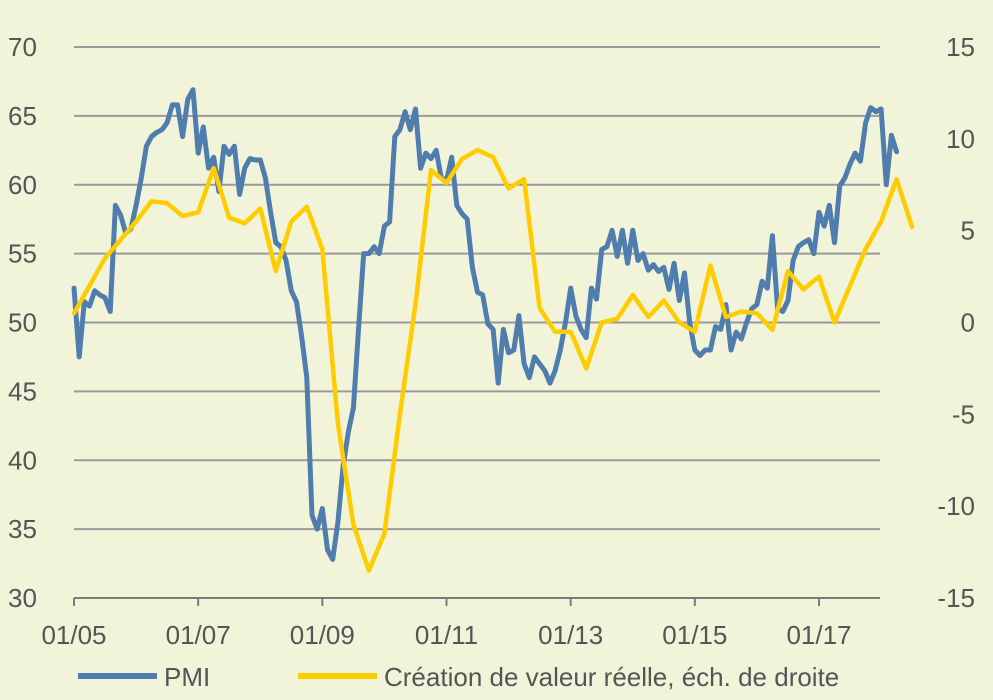 This screenshot has height=700, width=993. Describe the element at coordinates (22, 47) in the screenshot. I see `y-left-tick-label: 70` at that location.